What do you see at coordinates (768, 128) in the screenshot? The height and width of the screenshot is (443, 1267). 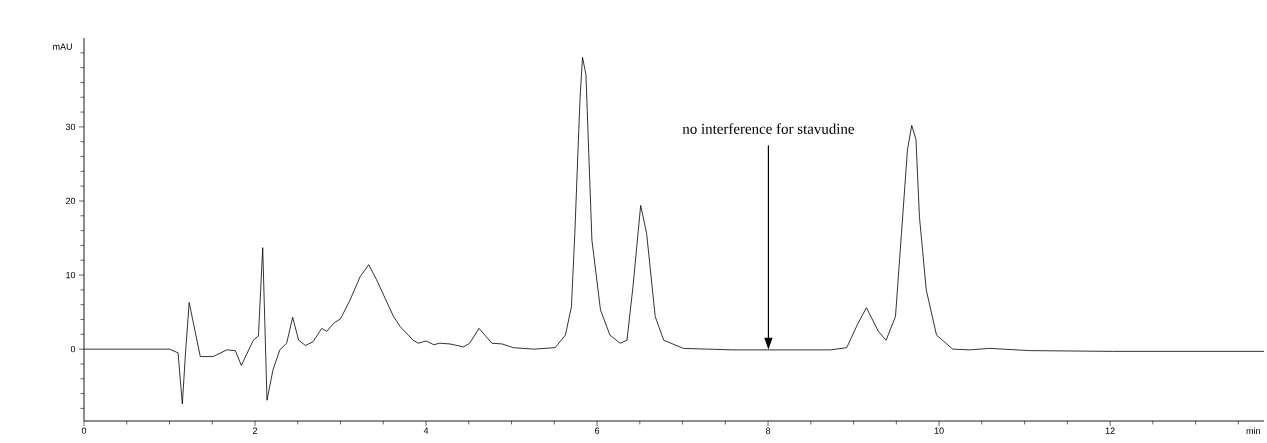 I see `annotation: no interference for stavudine` at bounding box center [768, 128].